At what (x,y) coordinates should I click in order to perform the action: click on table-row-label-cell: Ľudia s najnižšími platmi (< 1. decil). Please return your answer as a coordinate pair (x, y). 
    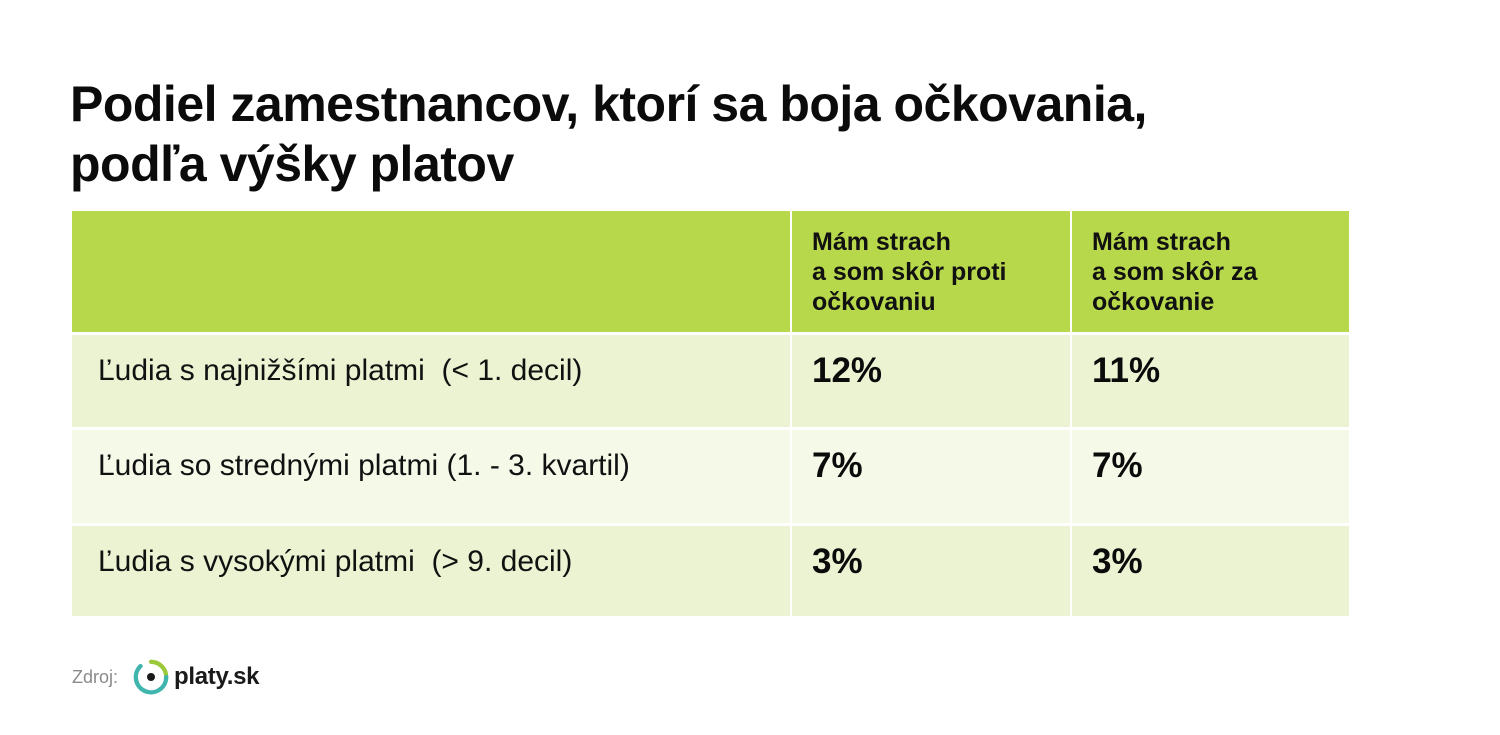
    Looking at the image, I should click on (431, 381).